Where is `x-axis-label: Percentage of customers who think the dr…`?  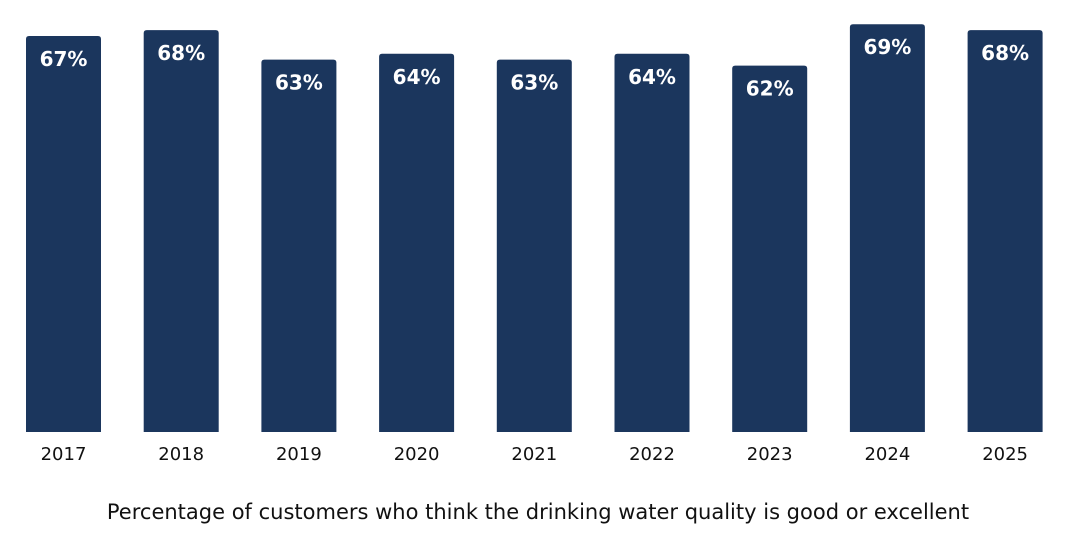 x-axis-label: Percentage of customers who think the dr… is located at coordinates (538, 512).